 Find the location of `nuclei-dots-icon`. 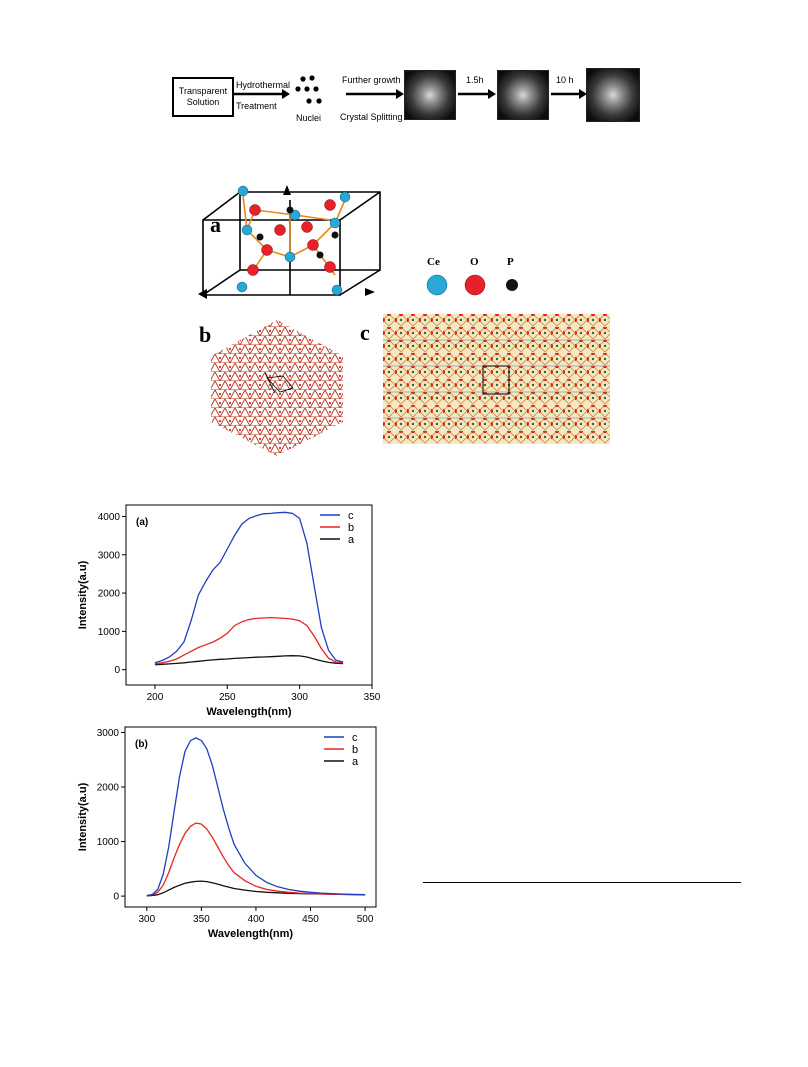

nuclei-dots-icon is located at coordinates (308, 89).